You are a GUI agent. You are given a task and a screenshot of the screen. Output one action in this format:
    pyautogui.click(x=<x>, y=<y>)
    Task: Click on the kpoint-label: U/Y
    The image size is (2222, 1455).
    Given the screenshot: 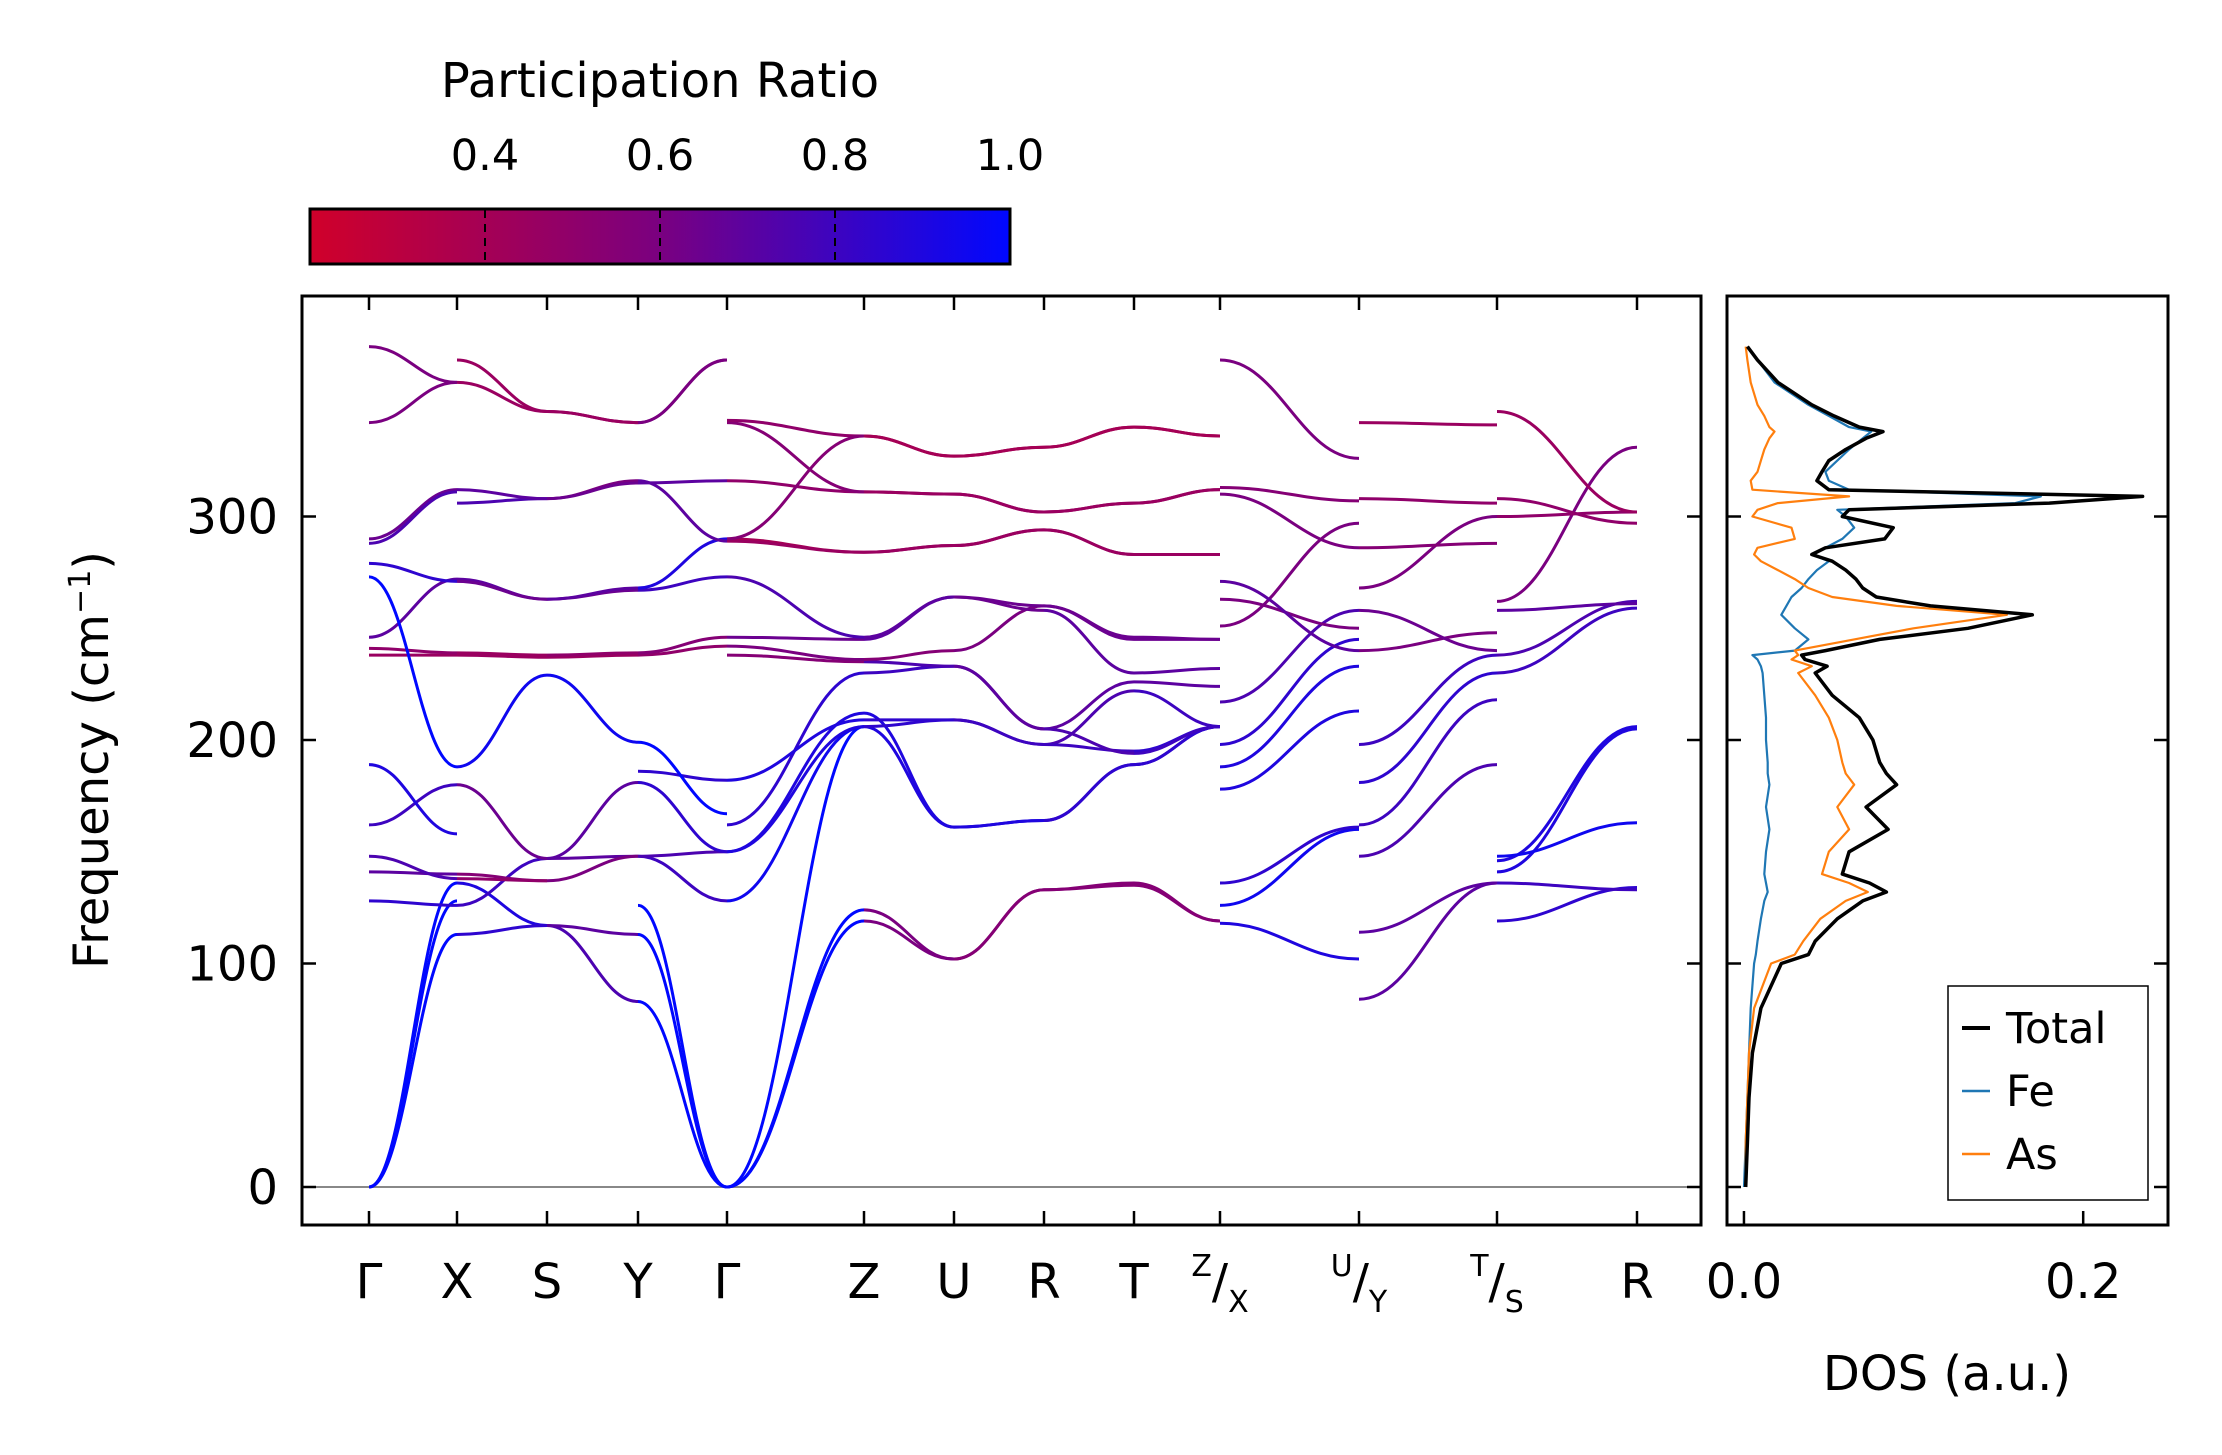 What is the action you would take?
    pyautogui.click(x=1359, y=1284)
    